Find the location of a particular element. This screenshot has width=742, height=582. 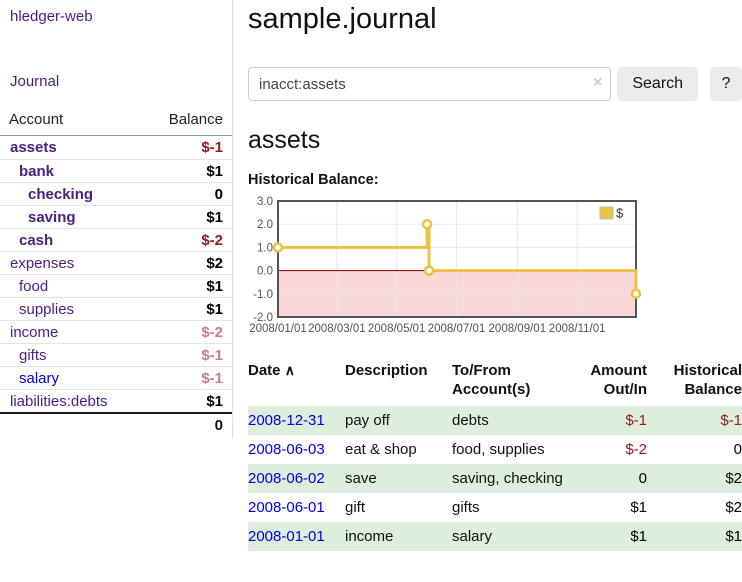

sidebar-account-link: gifts is located at coordinates (33, 355).